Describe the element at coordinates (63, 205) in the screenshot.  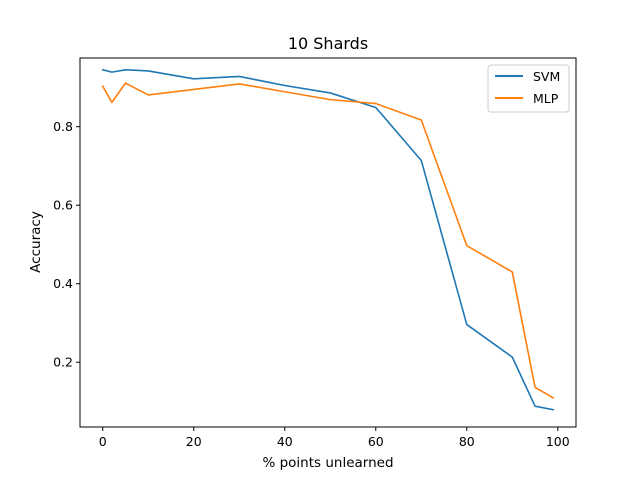
I see `y-tick-label: 0.6` at that location.